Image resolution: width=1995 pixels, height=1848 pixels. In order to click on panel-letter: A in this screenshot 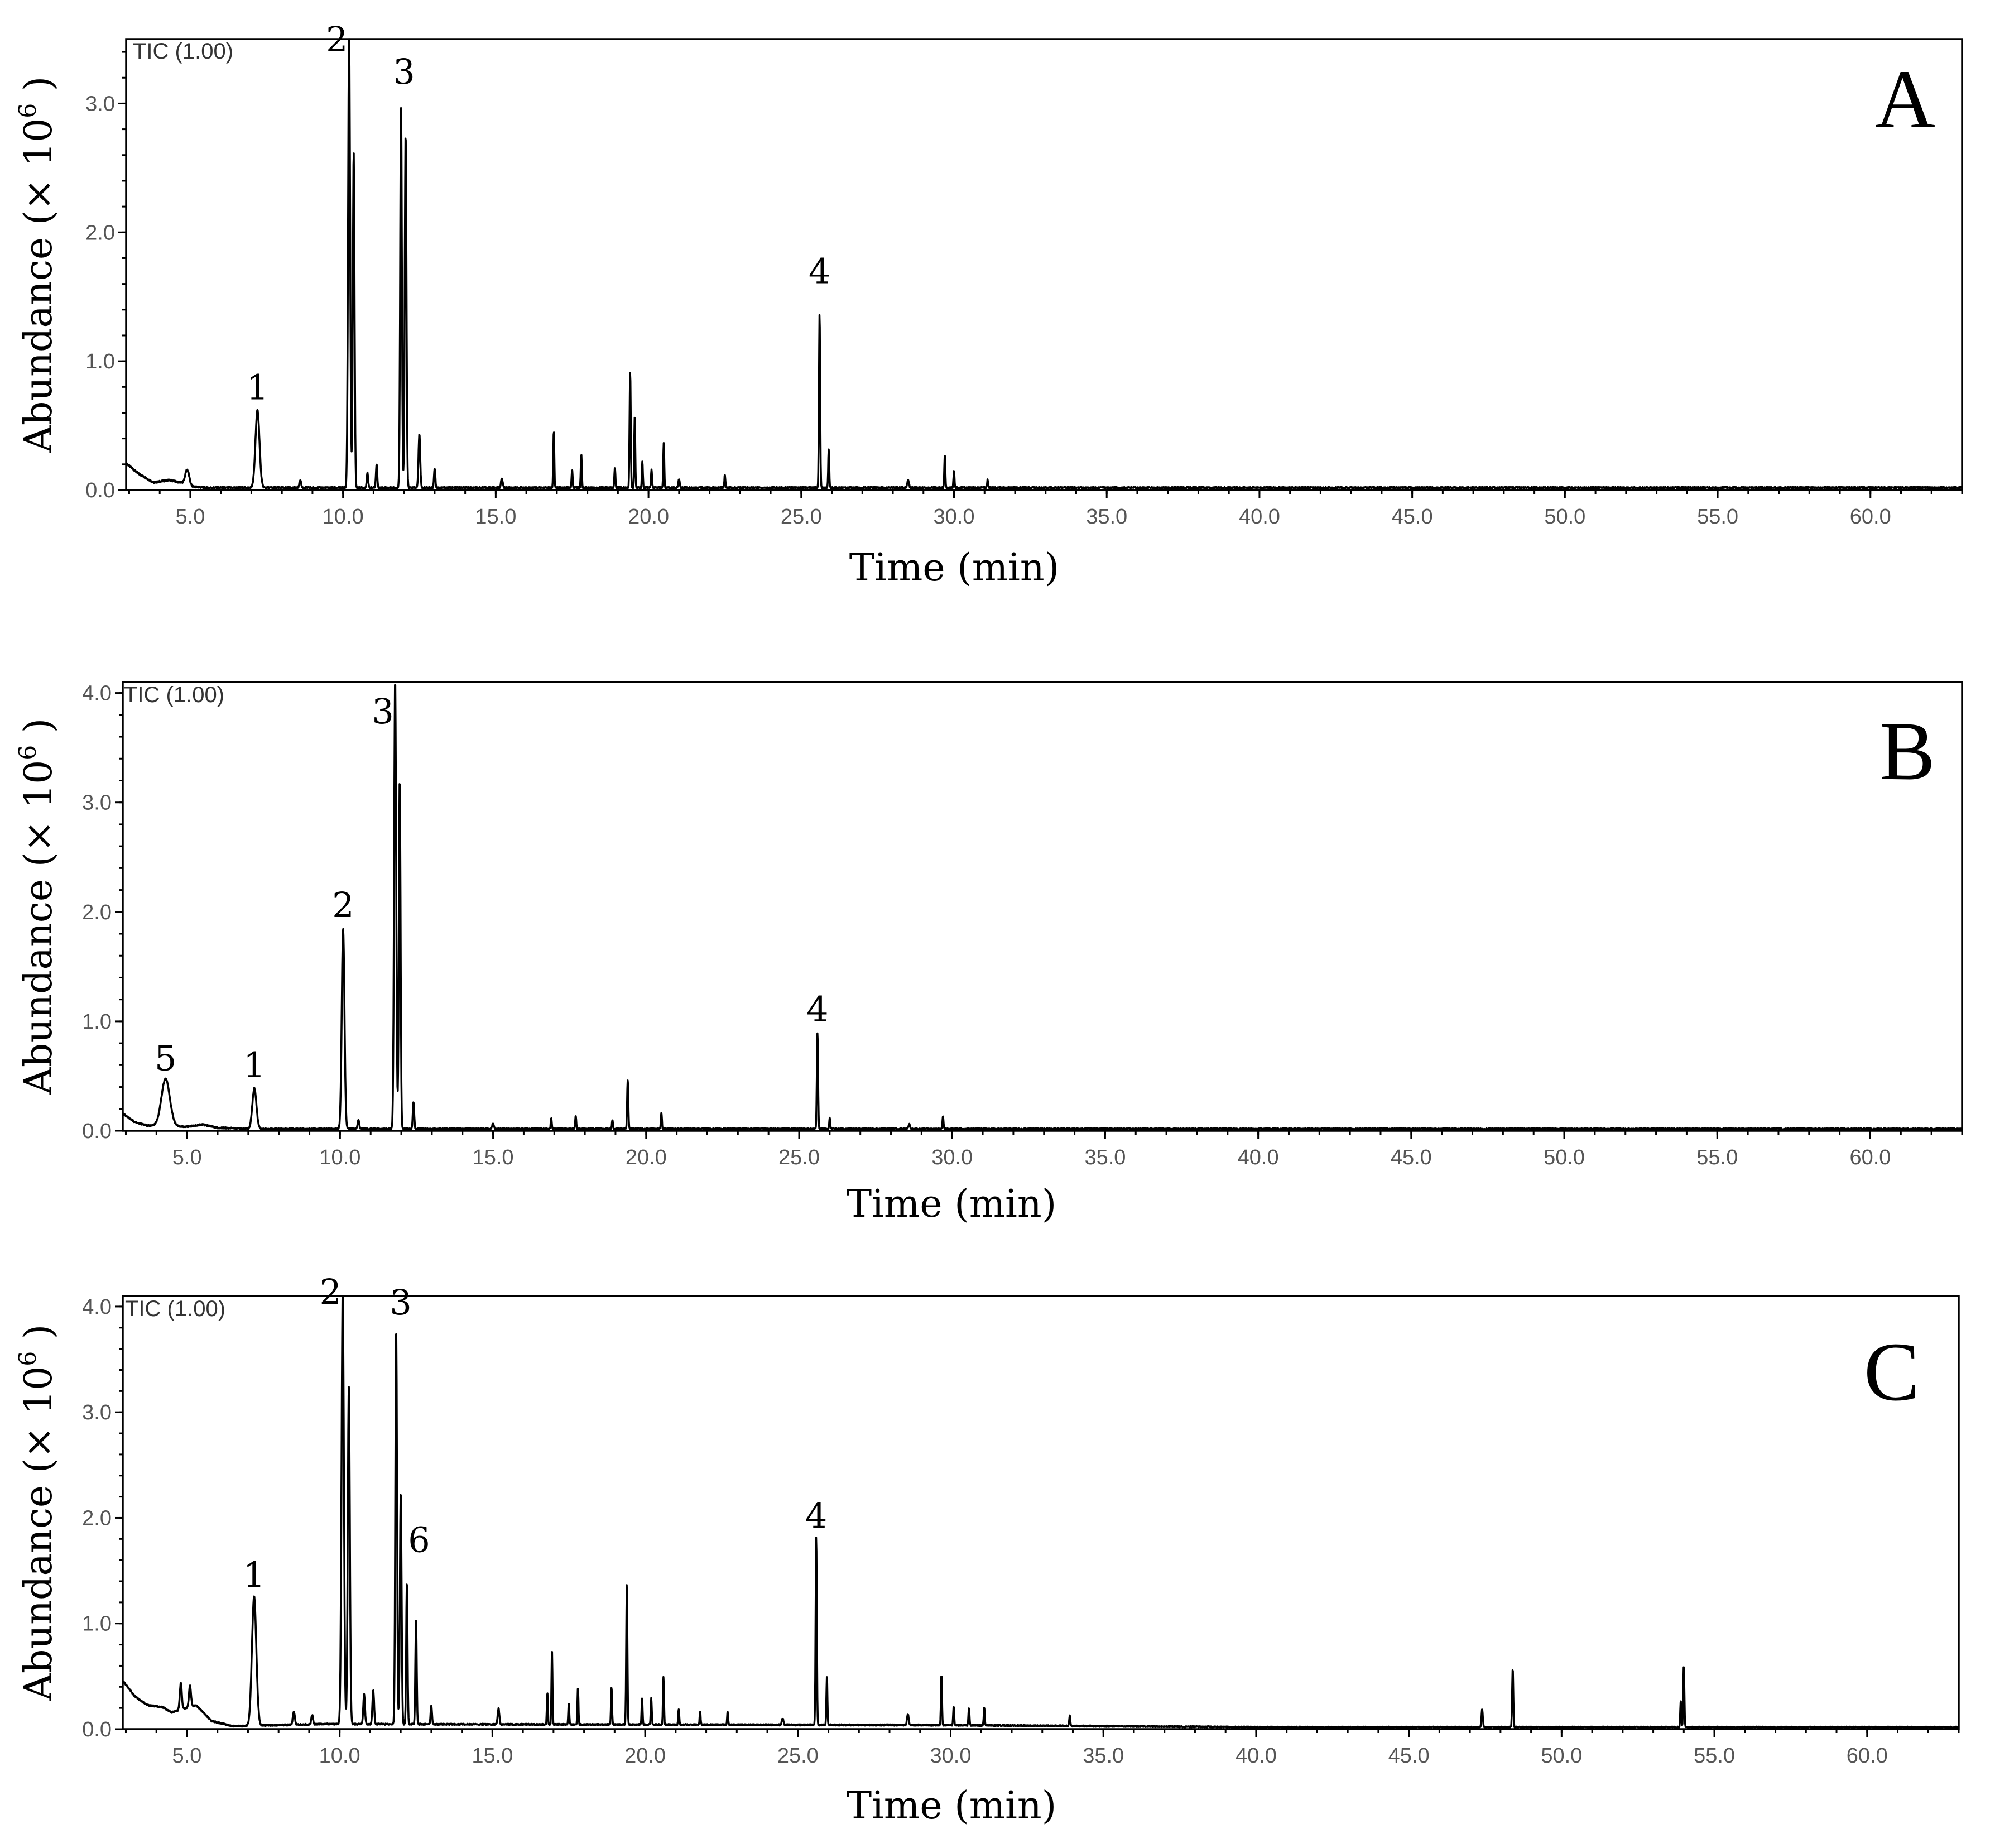, I will do `click(1905, 99)`.